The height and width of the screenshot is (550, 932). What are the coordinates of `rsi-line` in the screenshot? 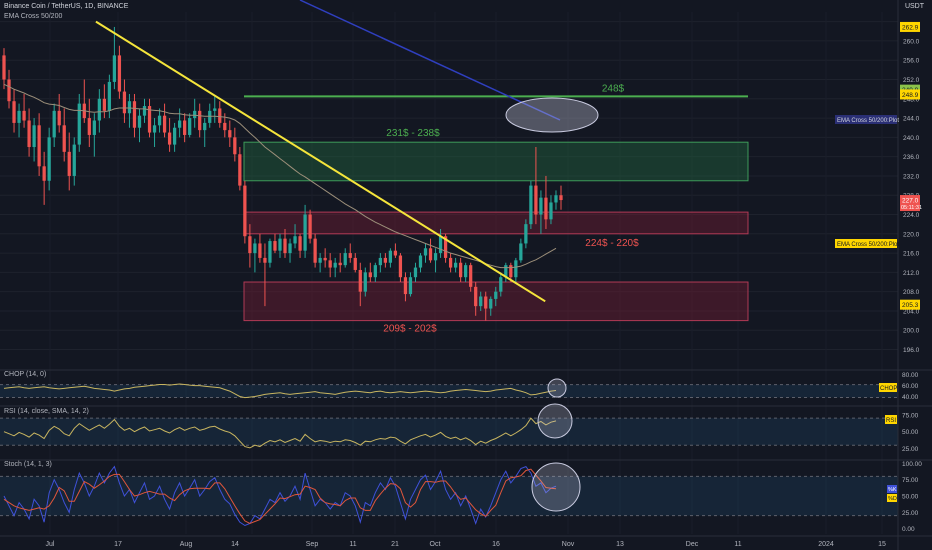 It's located at (280, 433).